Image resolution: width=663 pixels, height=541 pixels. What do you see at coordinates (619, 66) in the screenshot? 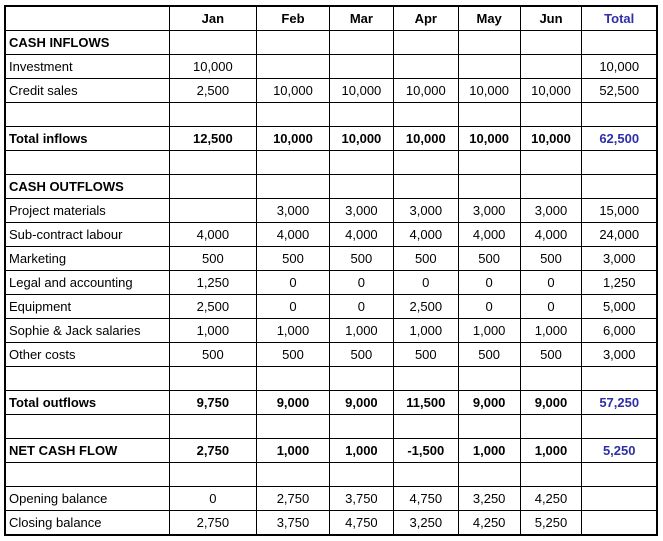
I see `total-cell: 10,000` at bounding box center [619, 66].